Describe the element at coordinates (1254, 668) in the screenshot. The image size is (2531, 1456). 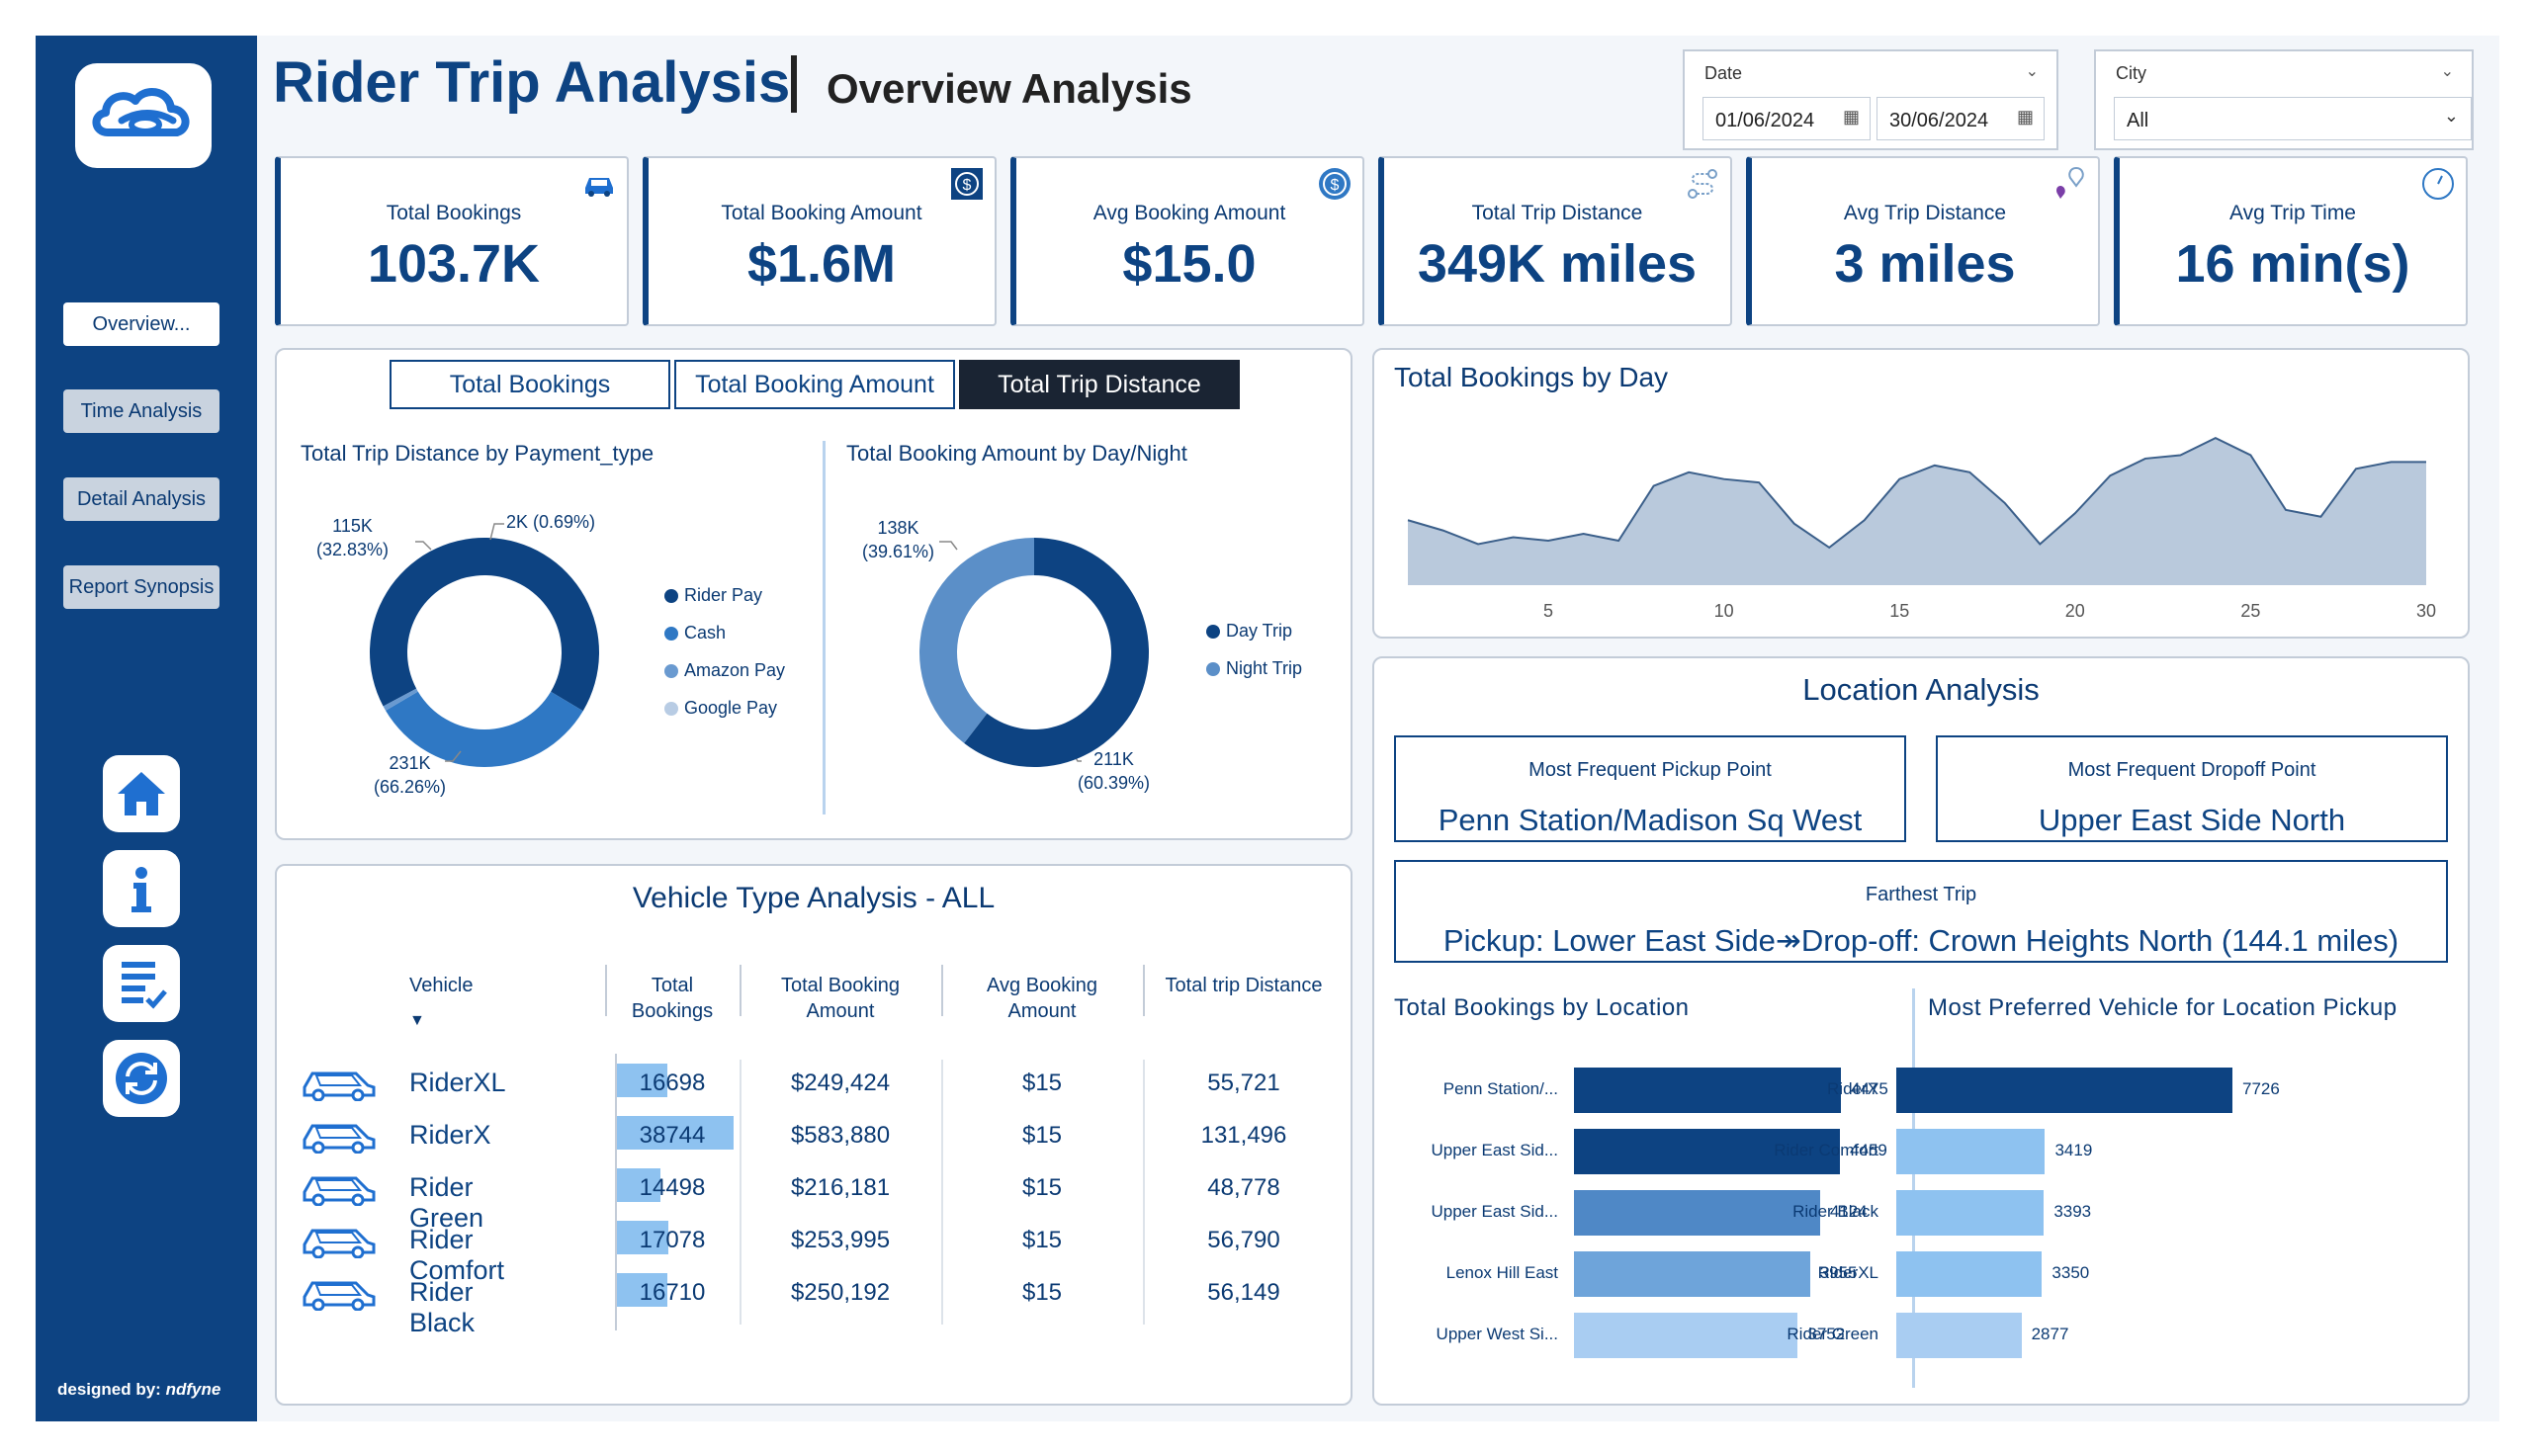
I see `legend-night-trip: Night Trip` at that location.